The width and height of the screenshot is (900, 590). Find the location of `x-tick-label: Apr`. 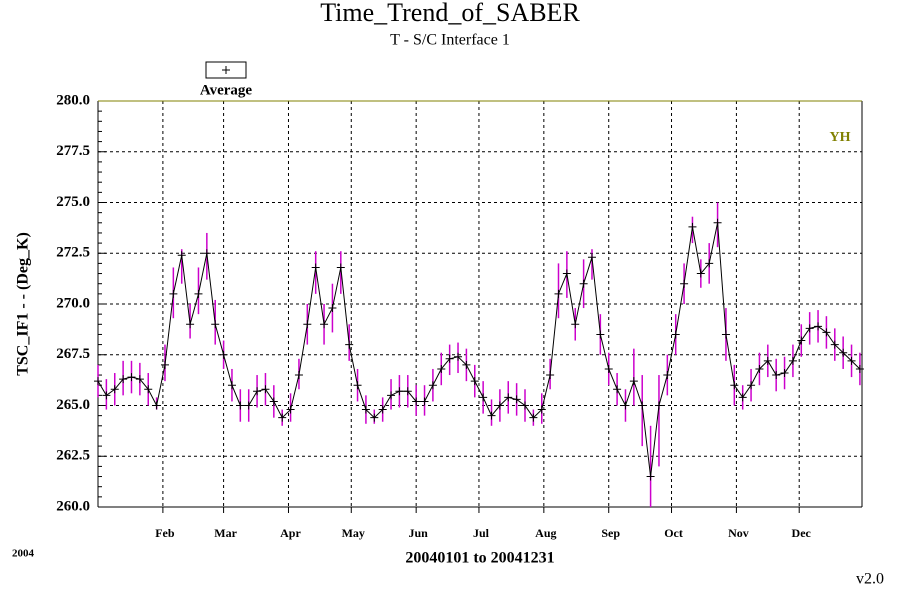

x-tick-label: Apr is located at coordinates (290, 533).